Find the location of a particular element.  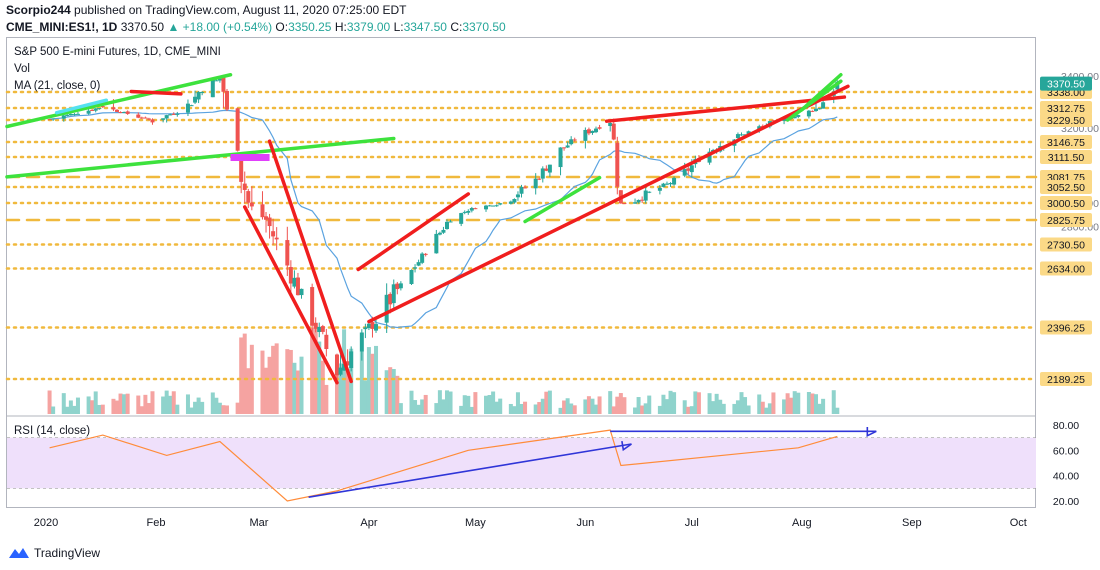

highlight-box is located at coordinates (250, 157).